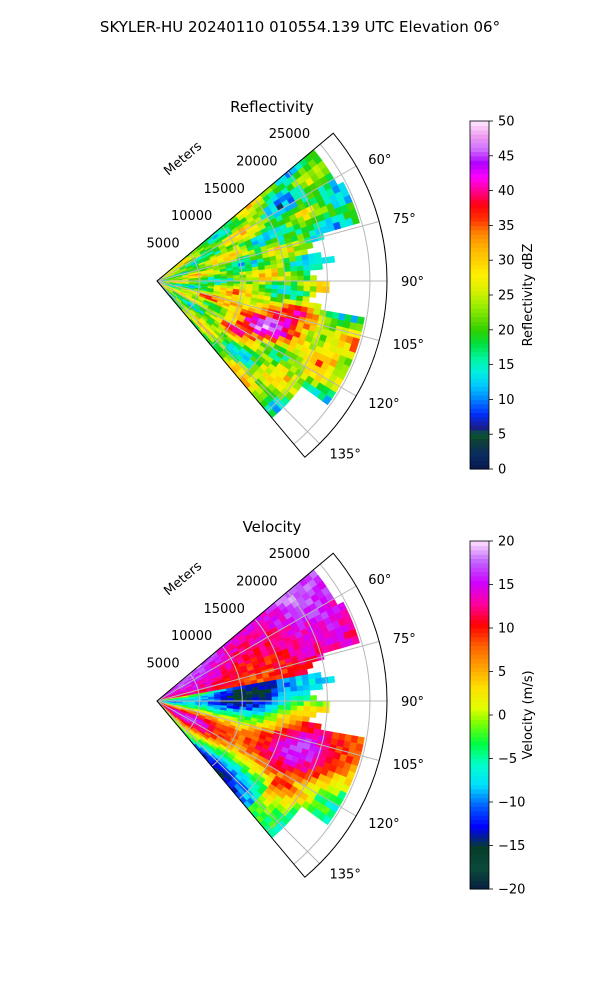 The height and width of the screenshot is (1000, 600). I want to click on refl-azimuth-tick-label: 135°, so click(345, 455).